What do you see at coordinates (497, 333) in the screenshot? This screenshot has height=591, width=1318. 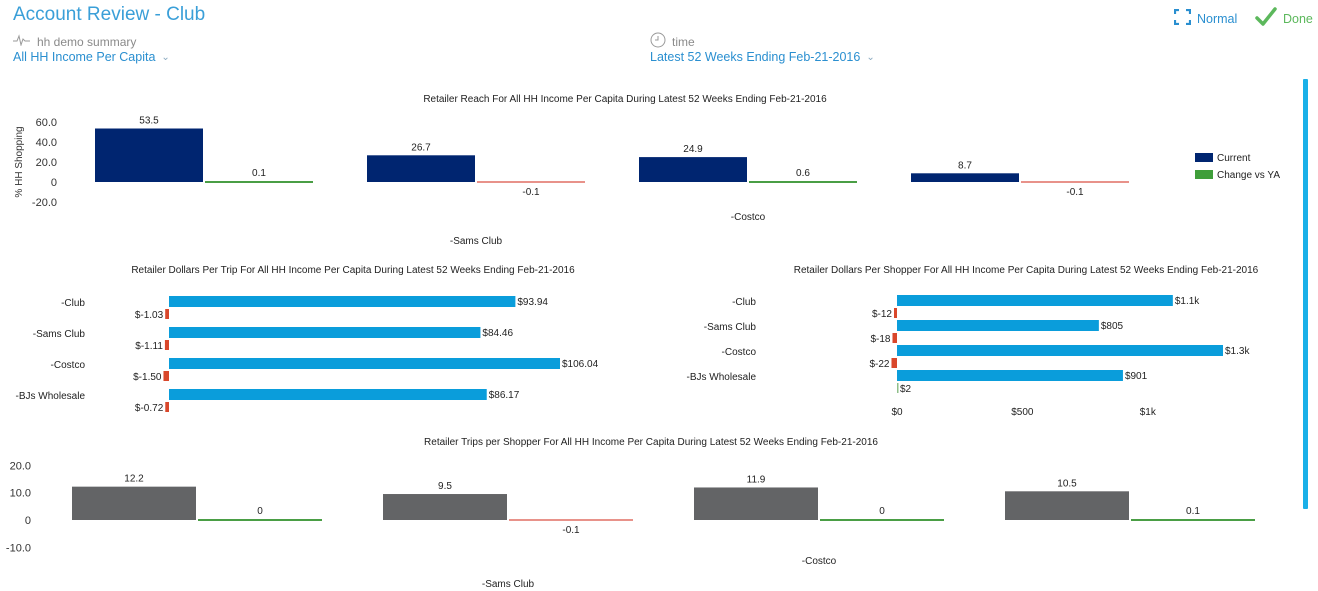 I see `data-label-current: $84.46` at bounding box center [497, 333].